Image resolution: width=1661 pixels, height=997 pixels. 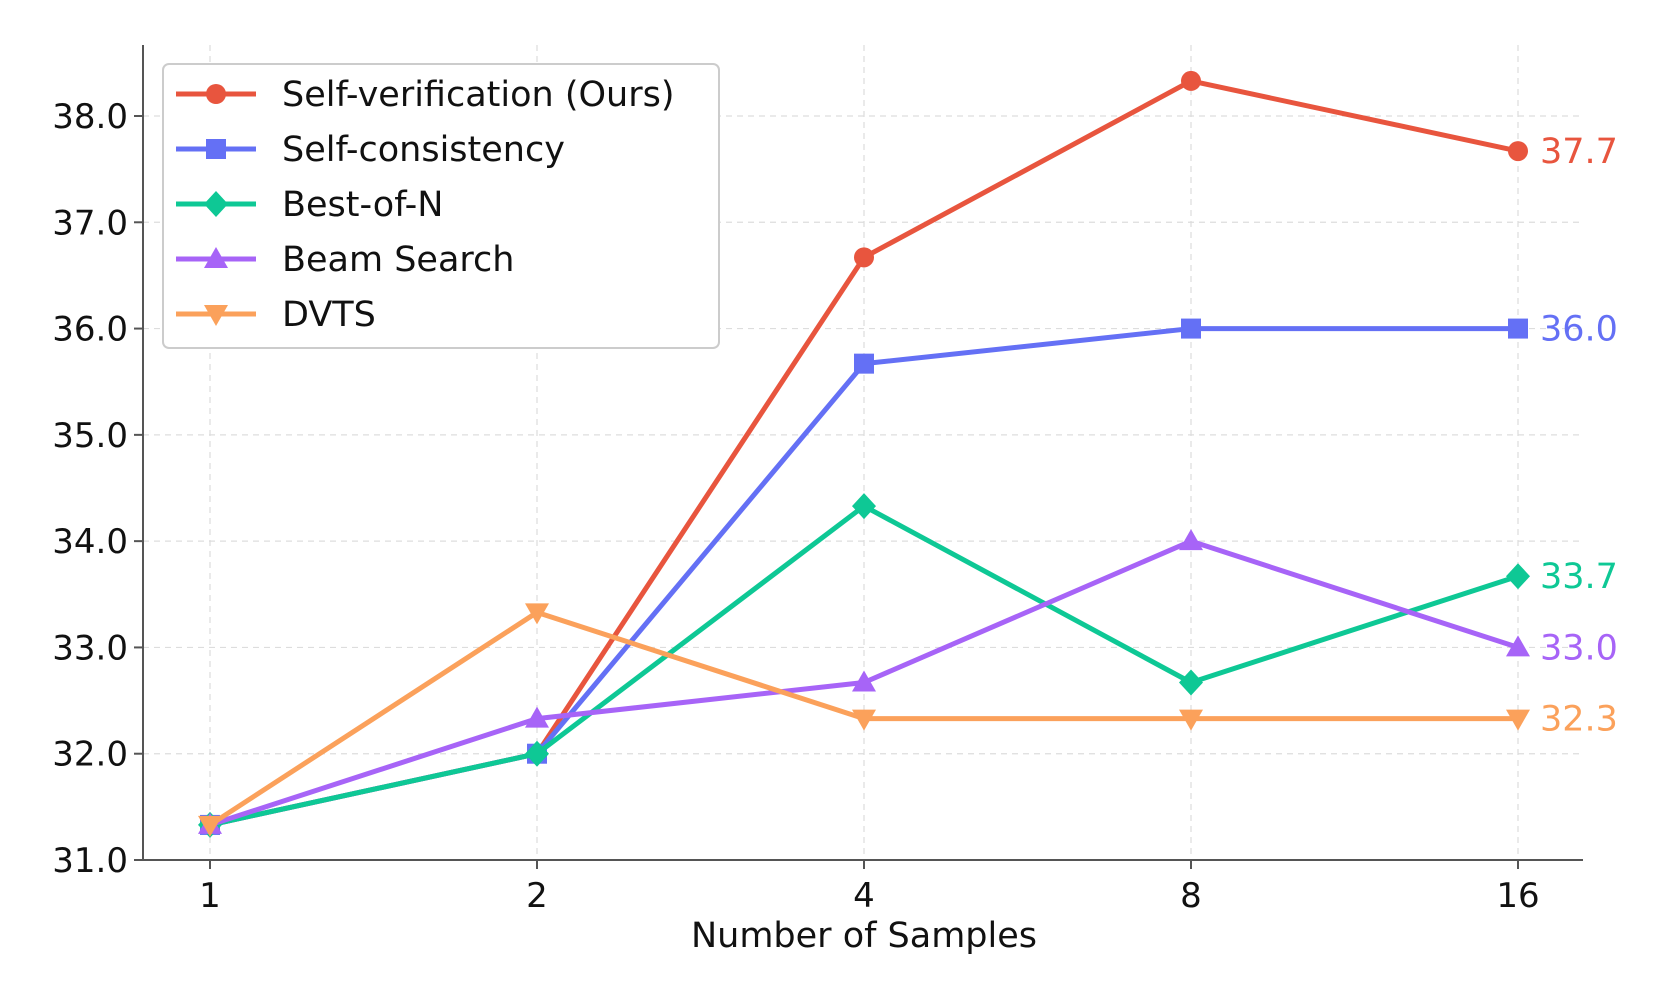 What do you see at coordinates (1517, 896) in the screenshot?
I see `x-tick-label: 16` at bounding box center [1517, 896].